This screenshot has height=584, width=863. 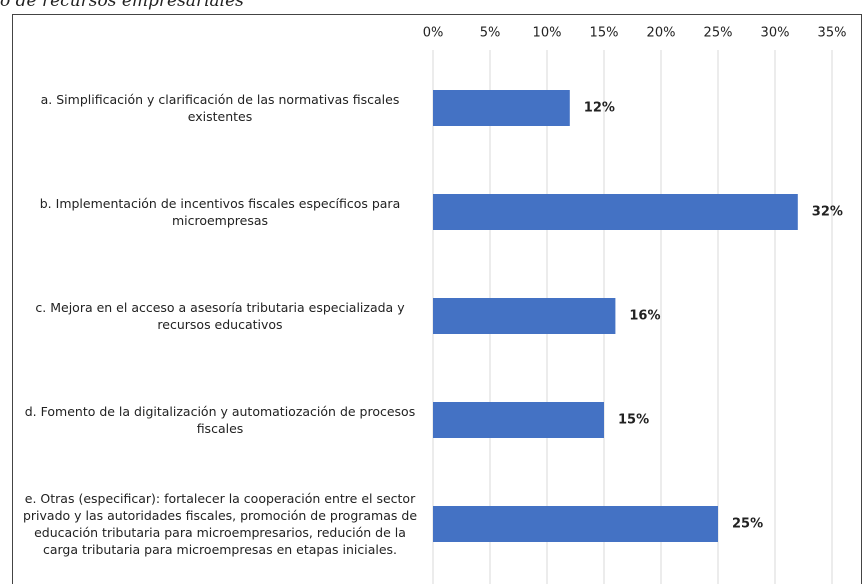 What do you see at coordinates (747, 524) in the screenshot?
I see `data-label: 25%` at bounding box center [747, 524].